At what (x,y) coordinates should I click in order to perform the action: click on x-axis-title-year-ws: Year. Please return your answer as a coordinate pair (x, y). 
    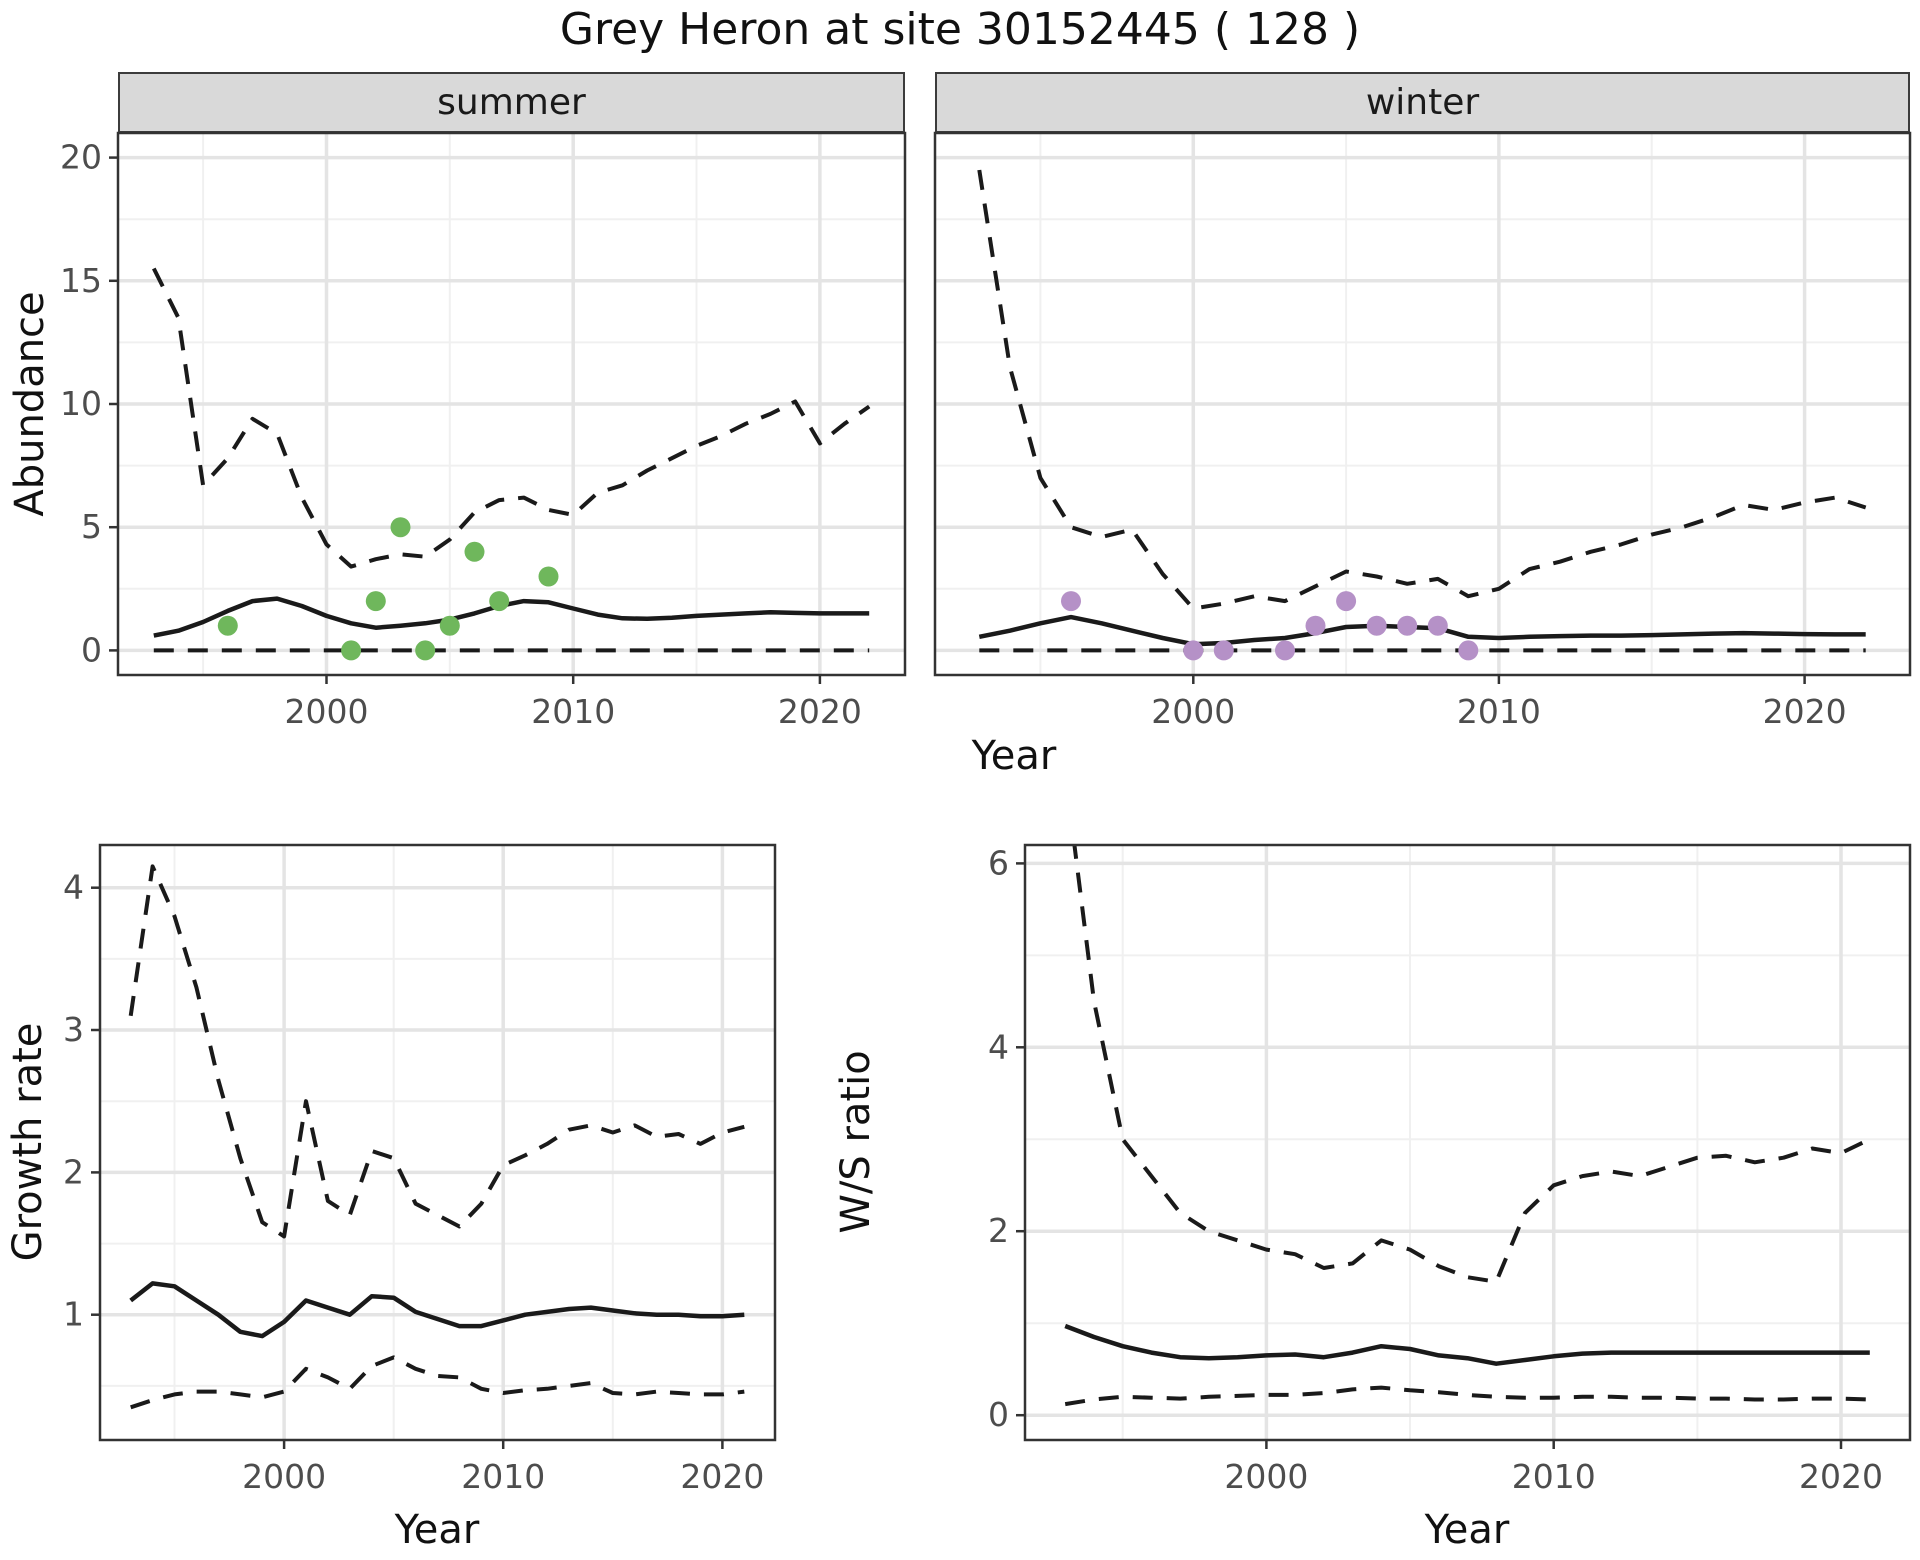
    Looking at the image, I should click on (1467, 1530).